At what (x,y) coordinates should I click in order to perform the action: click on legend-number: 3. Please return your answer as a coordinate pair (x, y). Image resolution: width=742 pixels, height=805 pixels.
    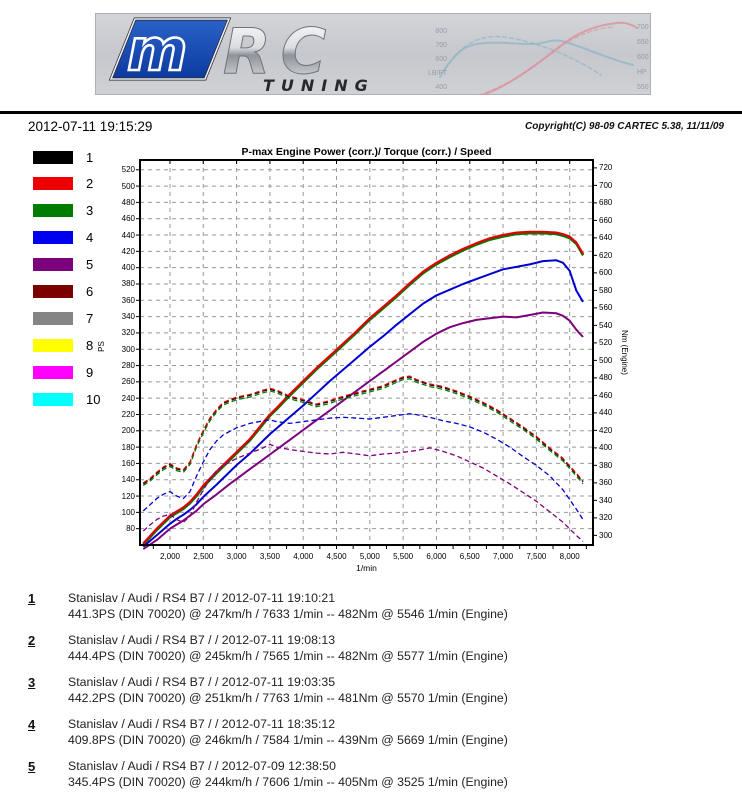
    Looking at the image, I should click on (90, 211).